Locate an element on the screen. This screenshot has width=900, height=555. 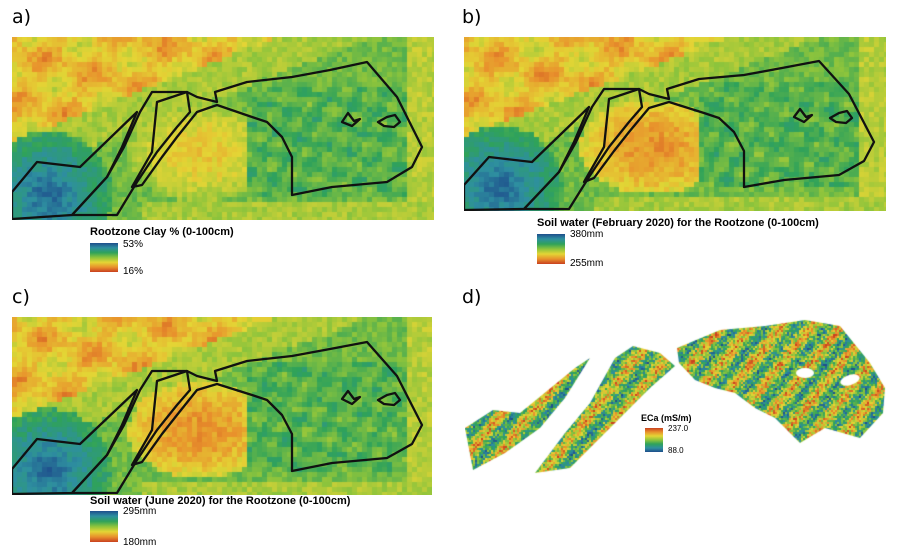
legend-b-min: 255mm is located at coordinates (587, 263).